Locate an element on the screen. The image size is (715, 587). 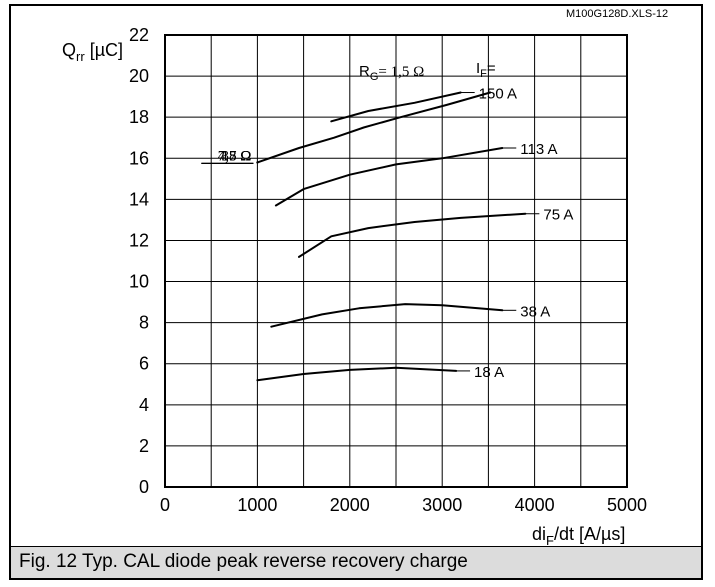
y-tick-label: 22 is located at coordinates (139, 35).